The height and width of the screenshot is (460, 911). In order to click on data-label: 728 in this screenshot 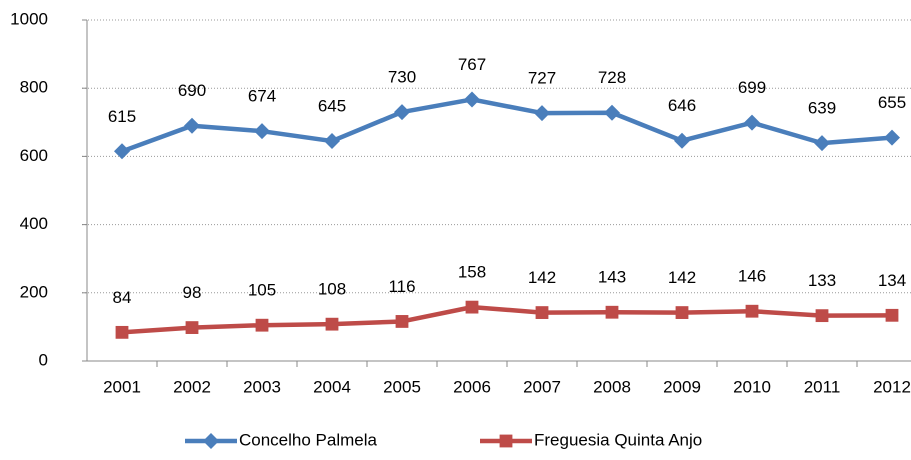, I will do `click(612, 77)`.